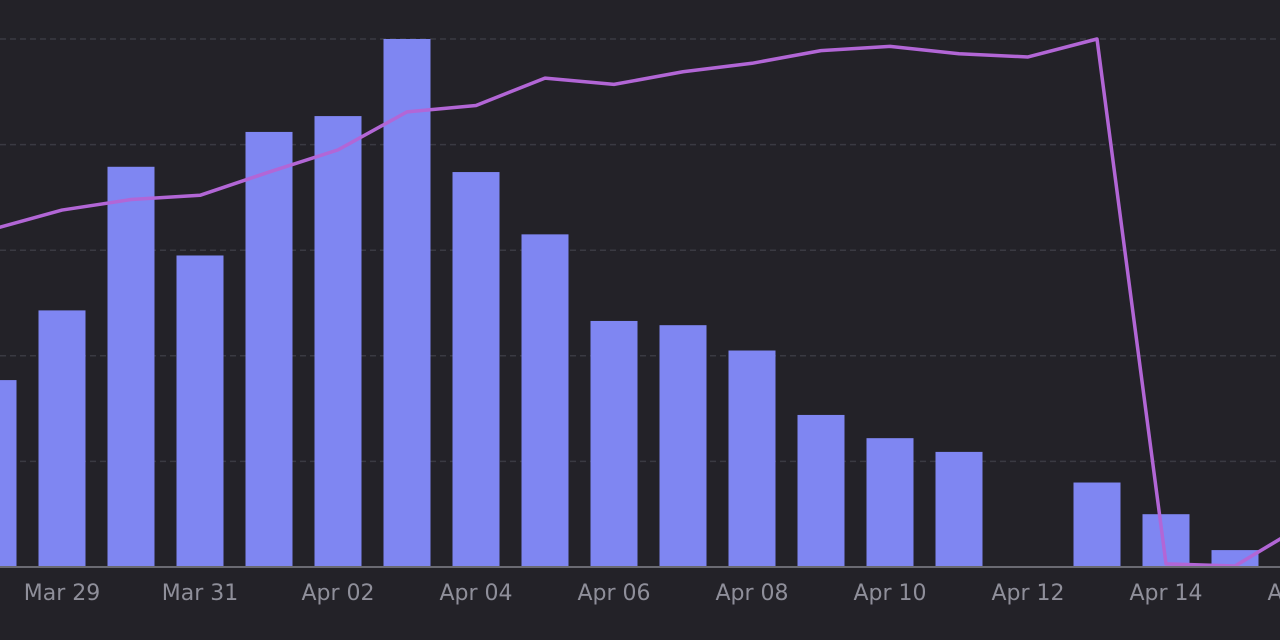 The image size is (1280, 640). Describe the element at coordinates (1165, 593) in the screenshot. I see `x-tick-label: Apr 14` at that location.